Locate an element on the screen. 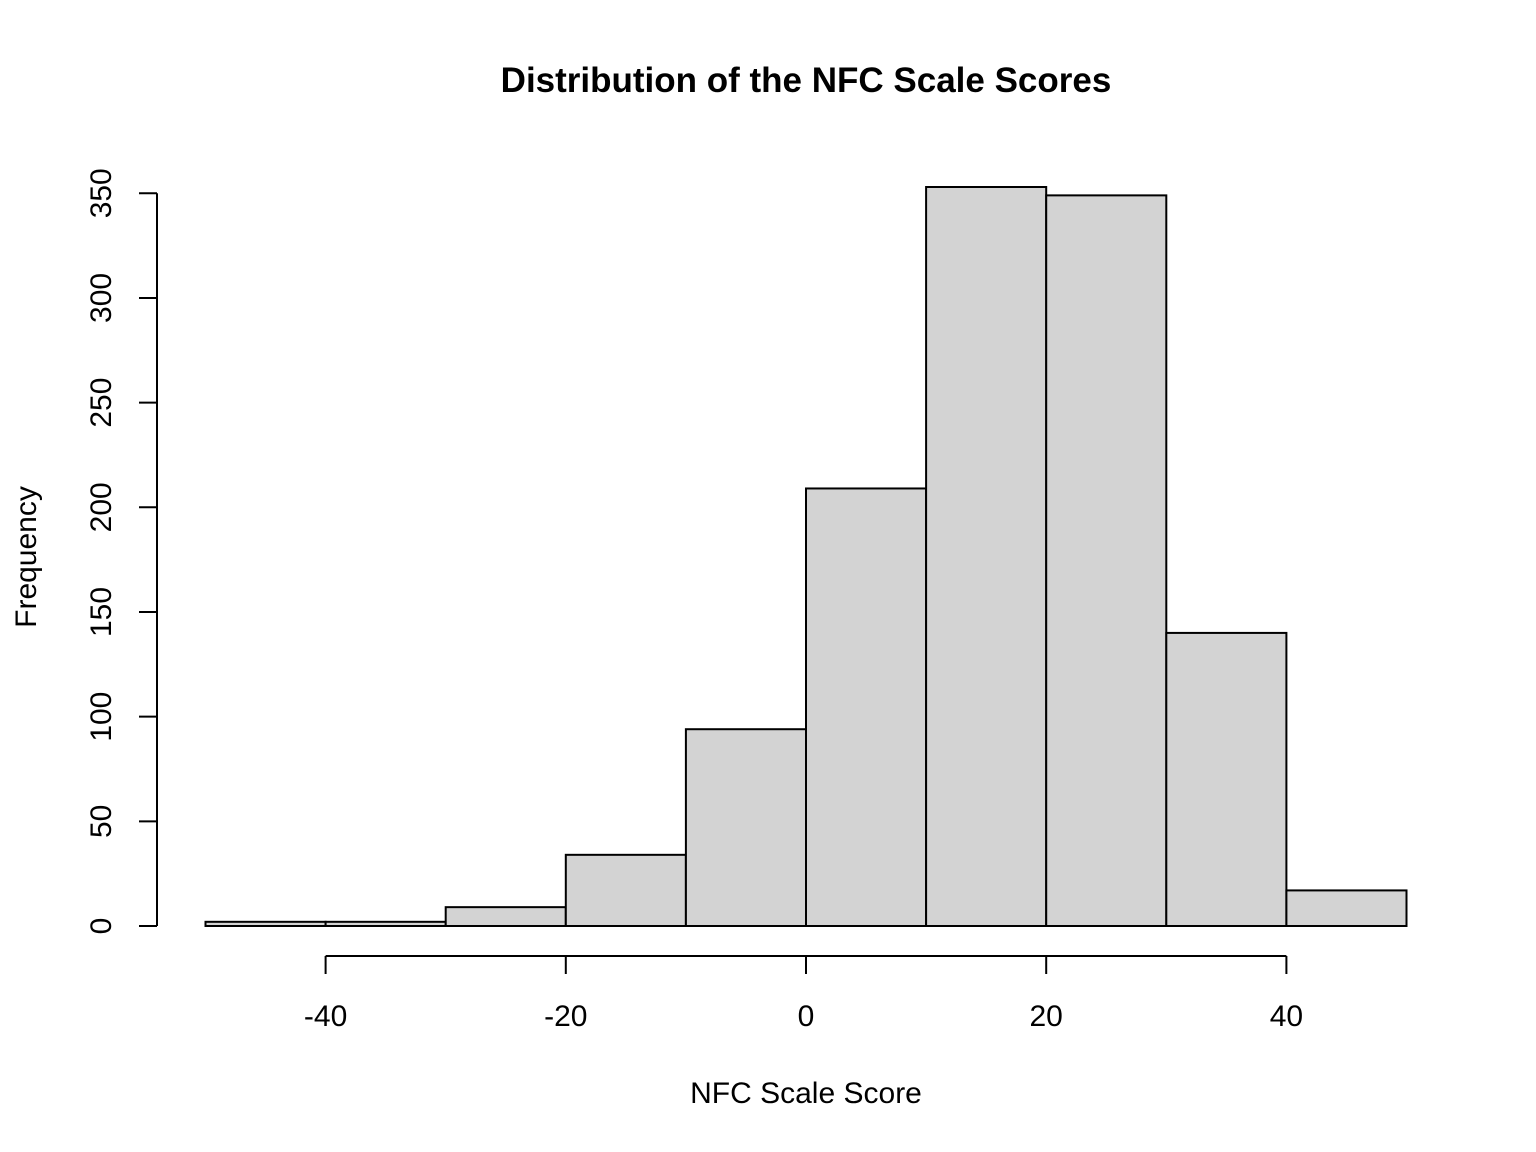  x-tick-label-4: 40 is located at coordinates (1286, 1016).